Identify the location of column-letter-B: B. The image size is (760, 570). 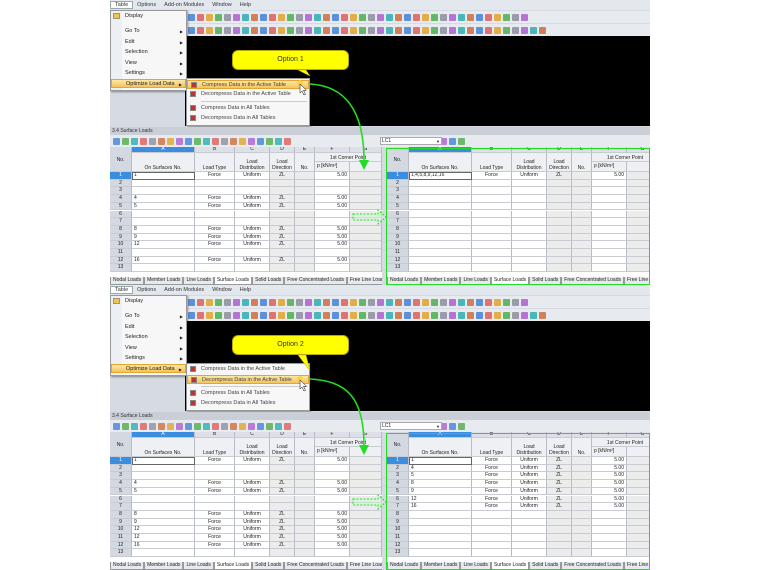
(215, 435).